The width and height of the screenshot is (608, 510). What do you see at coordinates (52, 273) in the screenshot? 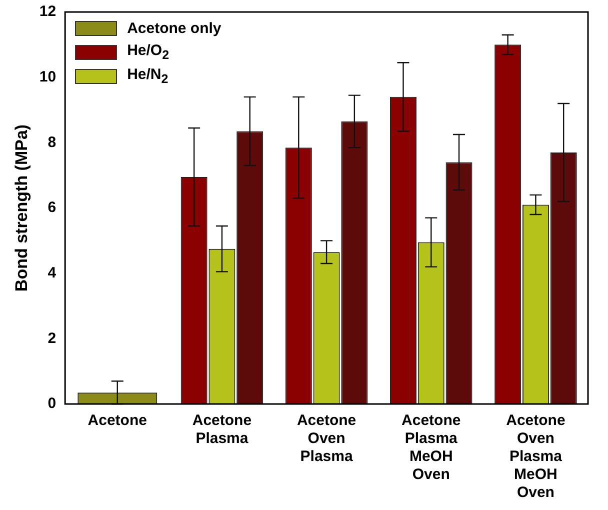
I see `y-tick-label: 4` at bounding box center [52, 273].